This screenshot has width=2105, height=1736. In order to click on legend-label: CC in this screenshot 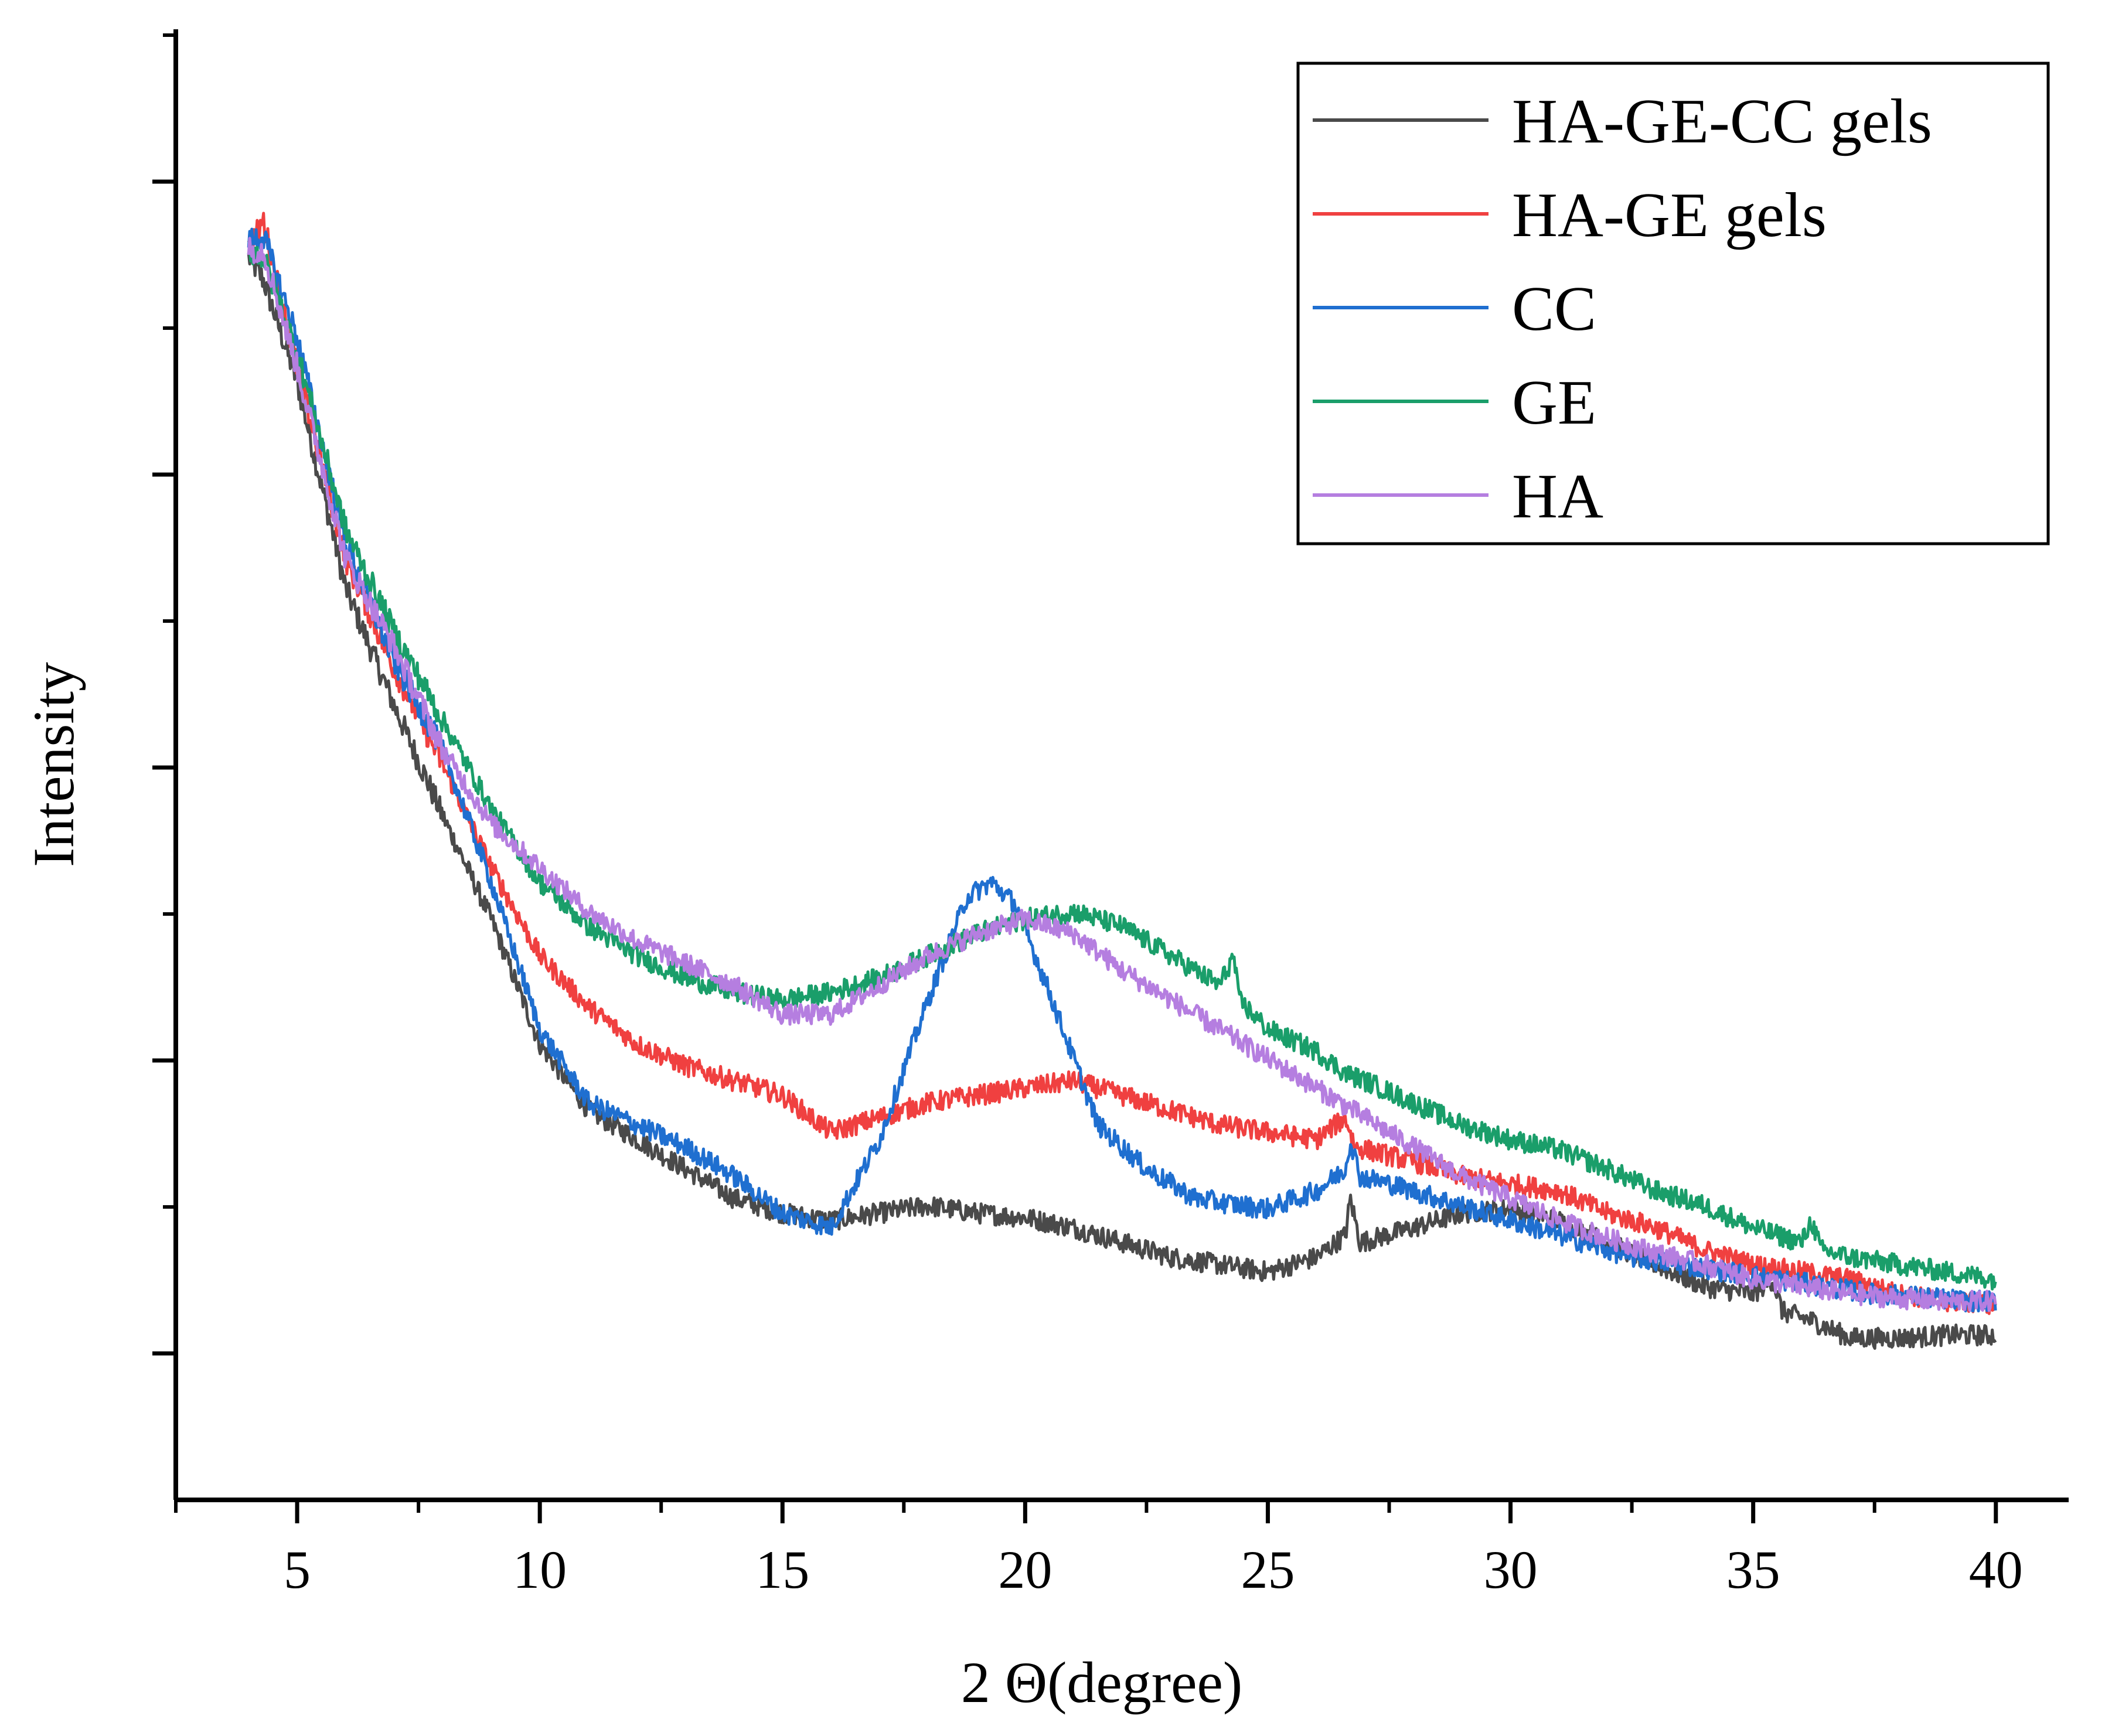, I will do `click(1554, 309)`.